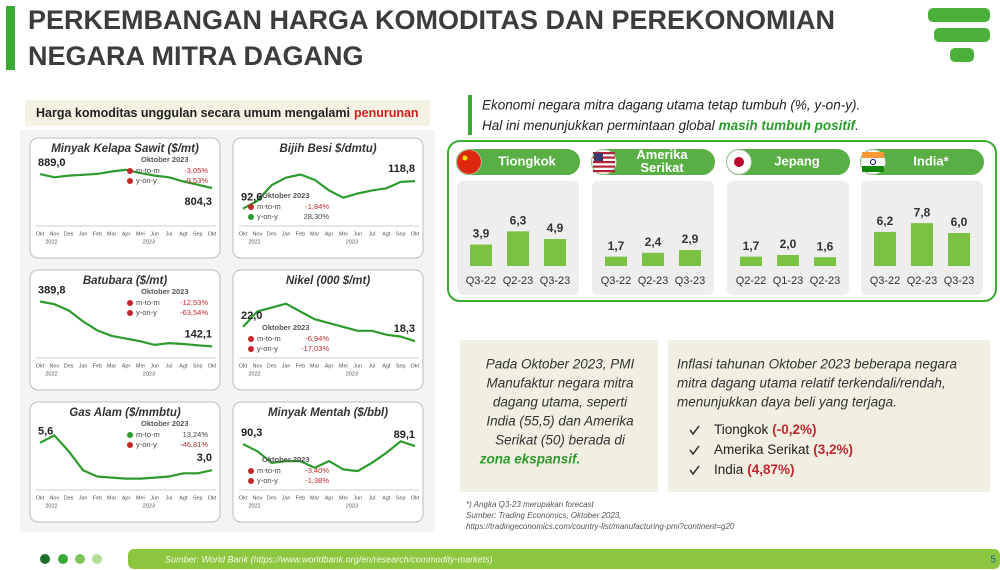 This screenshot has width=1000, height=570. I want to click on month-label: Jun, so click(357, 234).